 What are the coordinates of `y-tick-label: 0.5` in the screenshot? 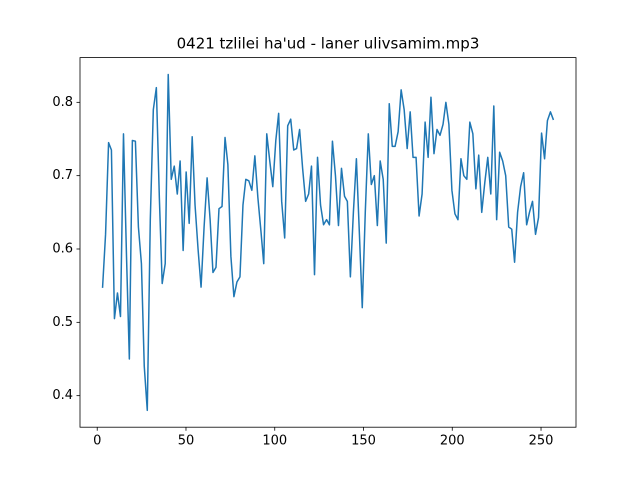 It's located at (62, 322).